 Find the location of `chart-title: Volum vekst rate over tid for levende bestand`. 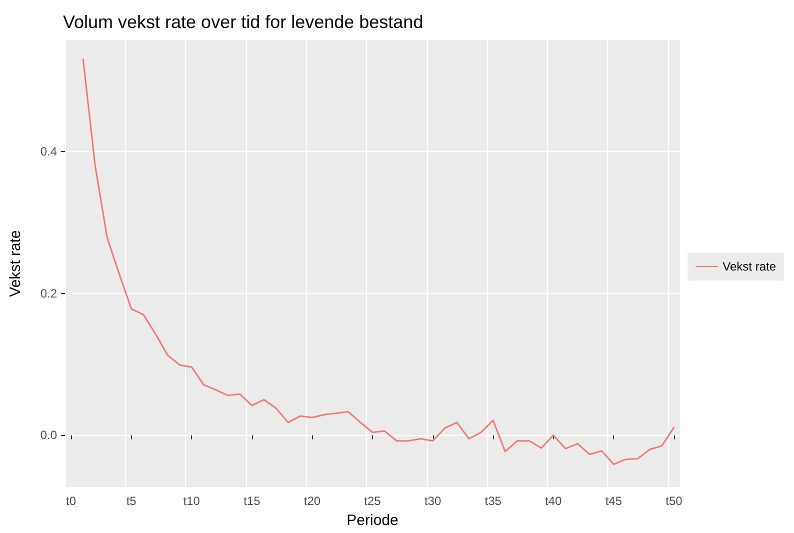

chart-title: Volum vekst rate over tid for levende bestand is located at coordinates (243, 22).